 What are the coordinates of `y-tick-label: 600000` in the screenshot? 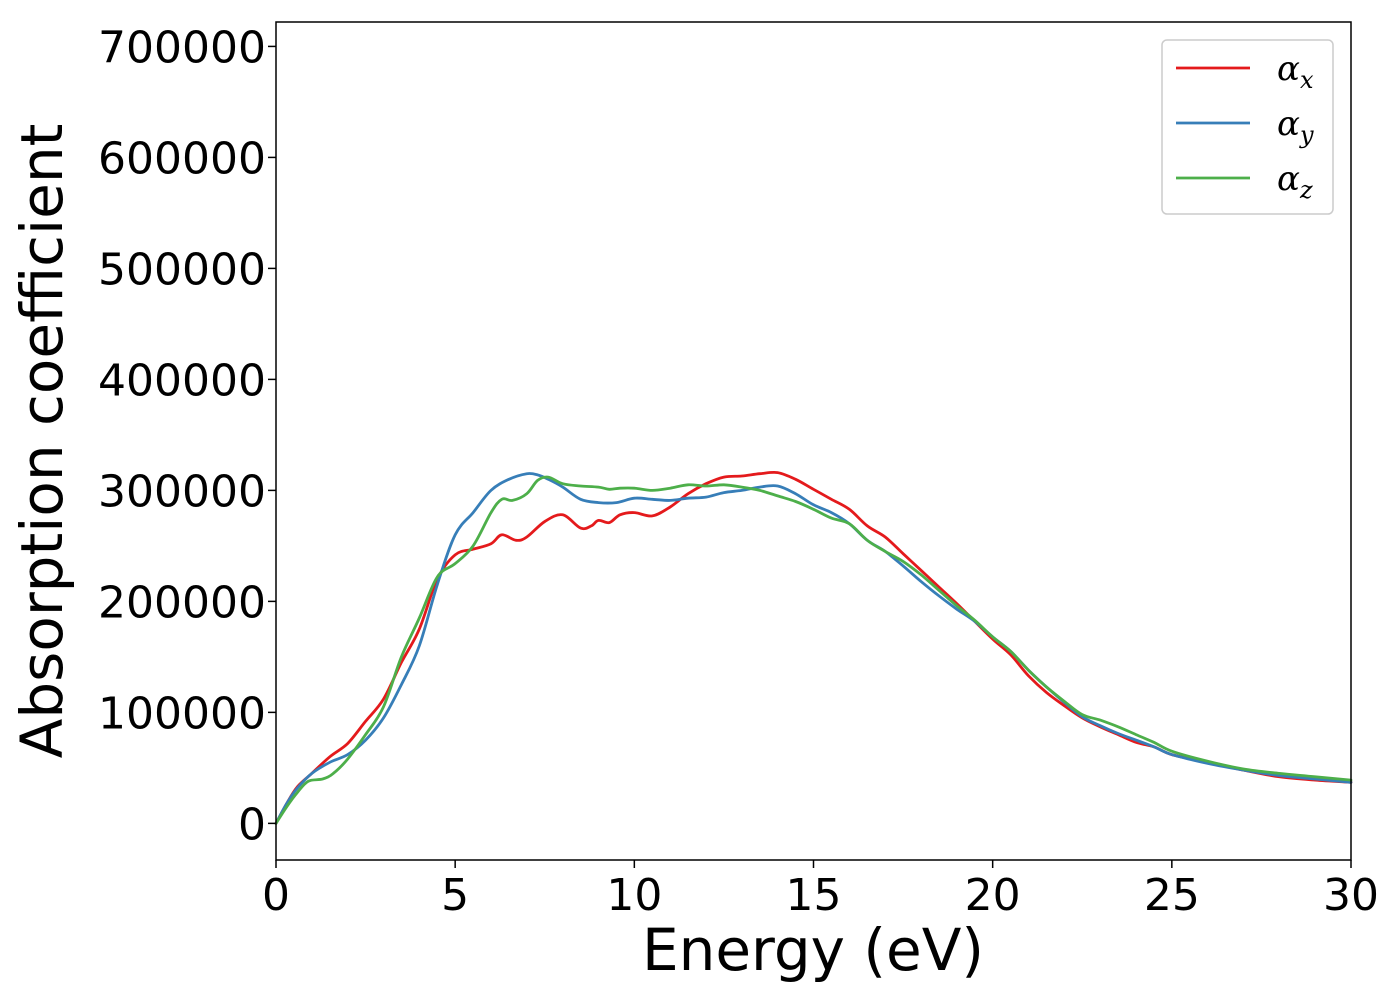 It's located at (182, 158).